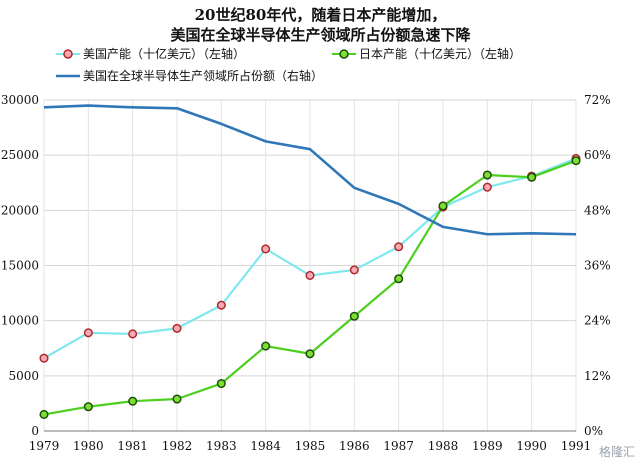  Describe the element at coordinates (265, 446) in the screenshot. I see `x-tick-label: 1984` at that location.